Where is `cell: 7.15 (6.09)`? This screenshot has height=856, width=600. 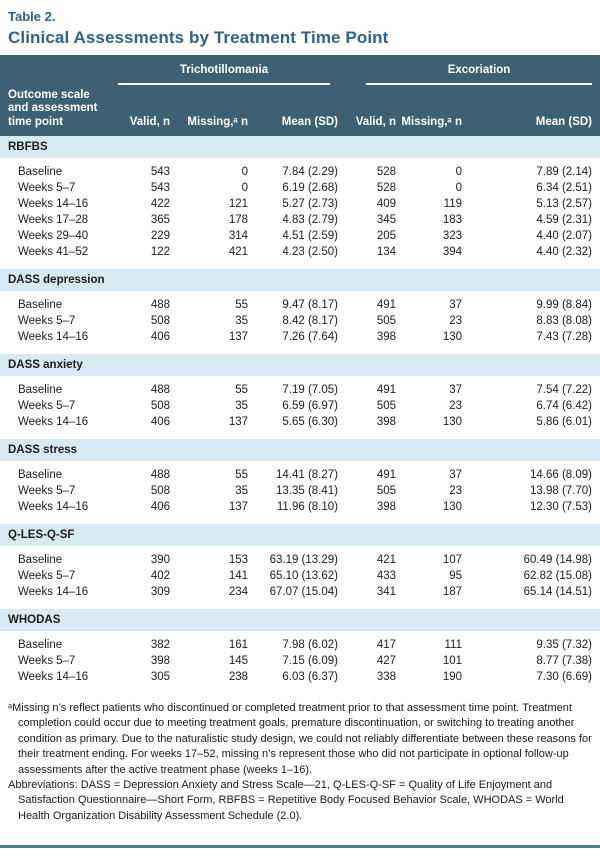
cell: 7.15 (6.09) is located at coordinates (310, 661).